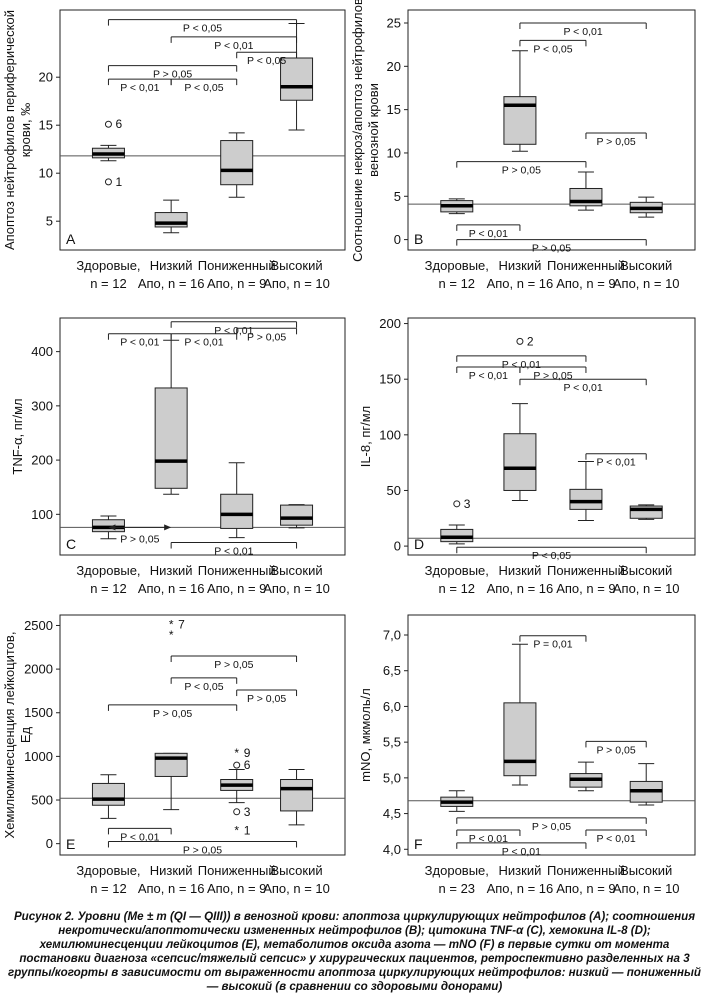 This screenshot has width=709, height=1000. What do you see at coordinates (457, 888) in the screenshot?
I see `category-label: n = 23` at bounding box center [457, 888].